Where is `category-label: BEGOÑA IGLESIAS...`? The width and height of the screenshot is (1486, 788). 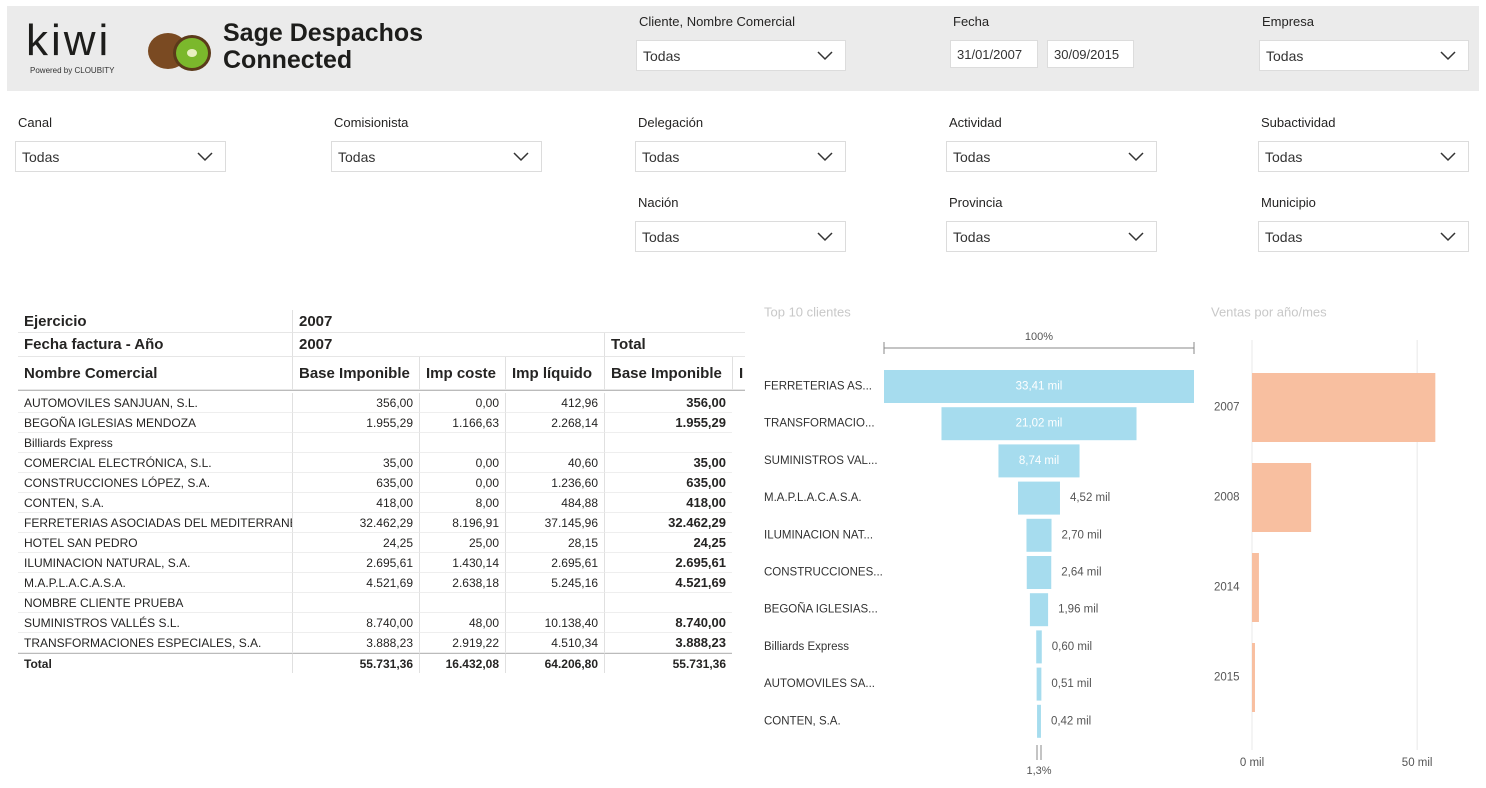
category-label: BEGOÑA IGLESIAS... is located at coordinates (821, 609).